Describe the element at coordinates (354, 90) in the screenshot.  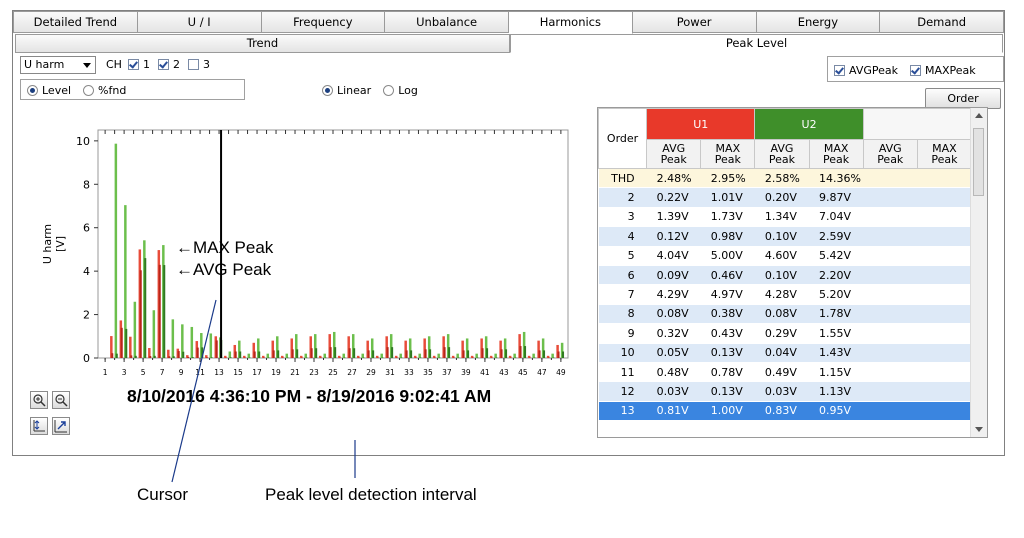
I see `linear-label: Linear` at that location.